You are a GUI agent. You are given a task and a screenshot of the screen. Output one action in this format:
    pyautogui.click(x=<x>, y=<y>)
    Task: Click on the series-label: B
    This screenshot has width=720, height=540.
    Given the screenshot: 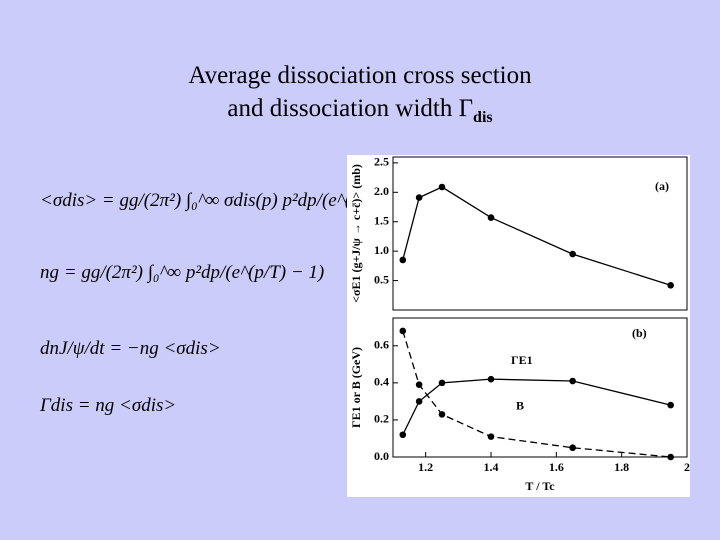 What is the action you would take?
    pyautogui.click(x=520, y=405)
    